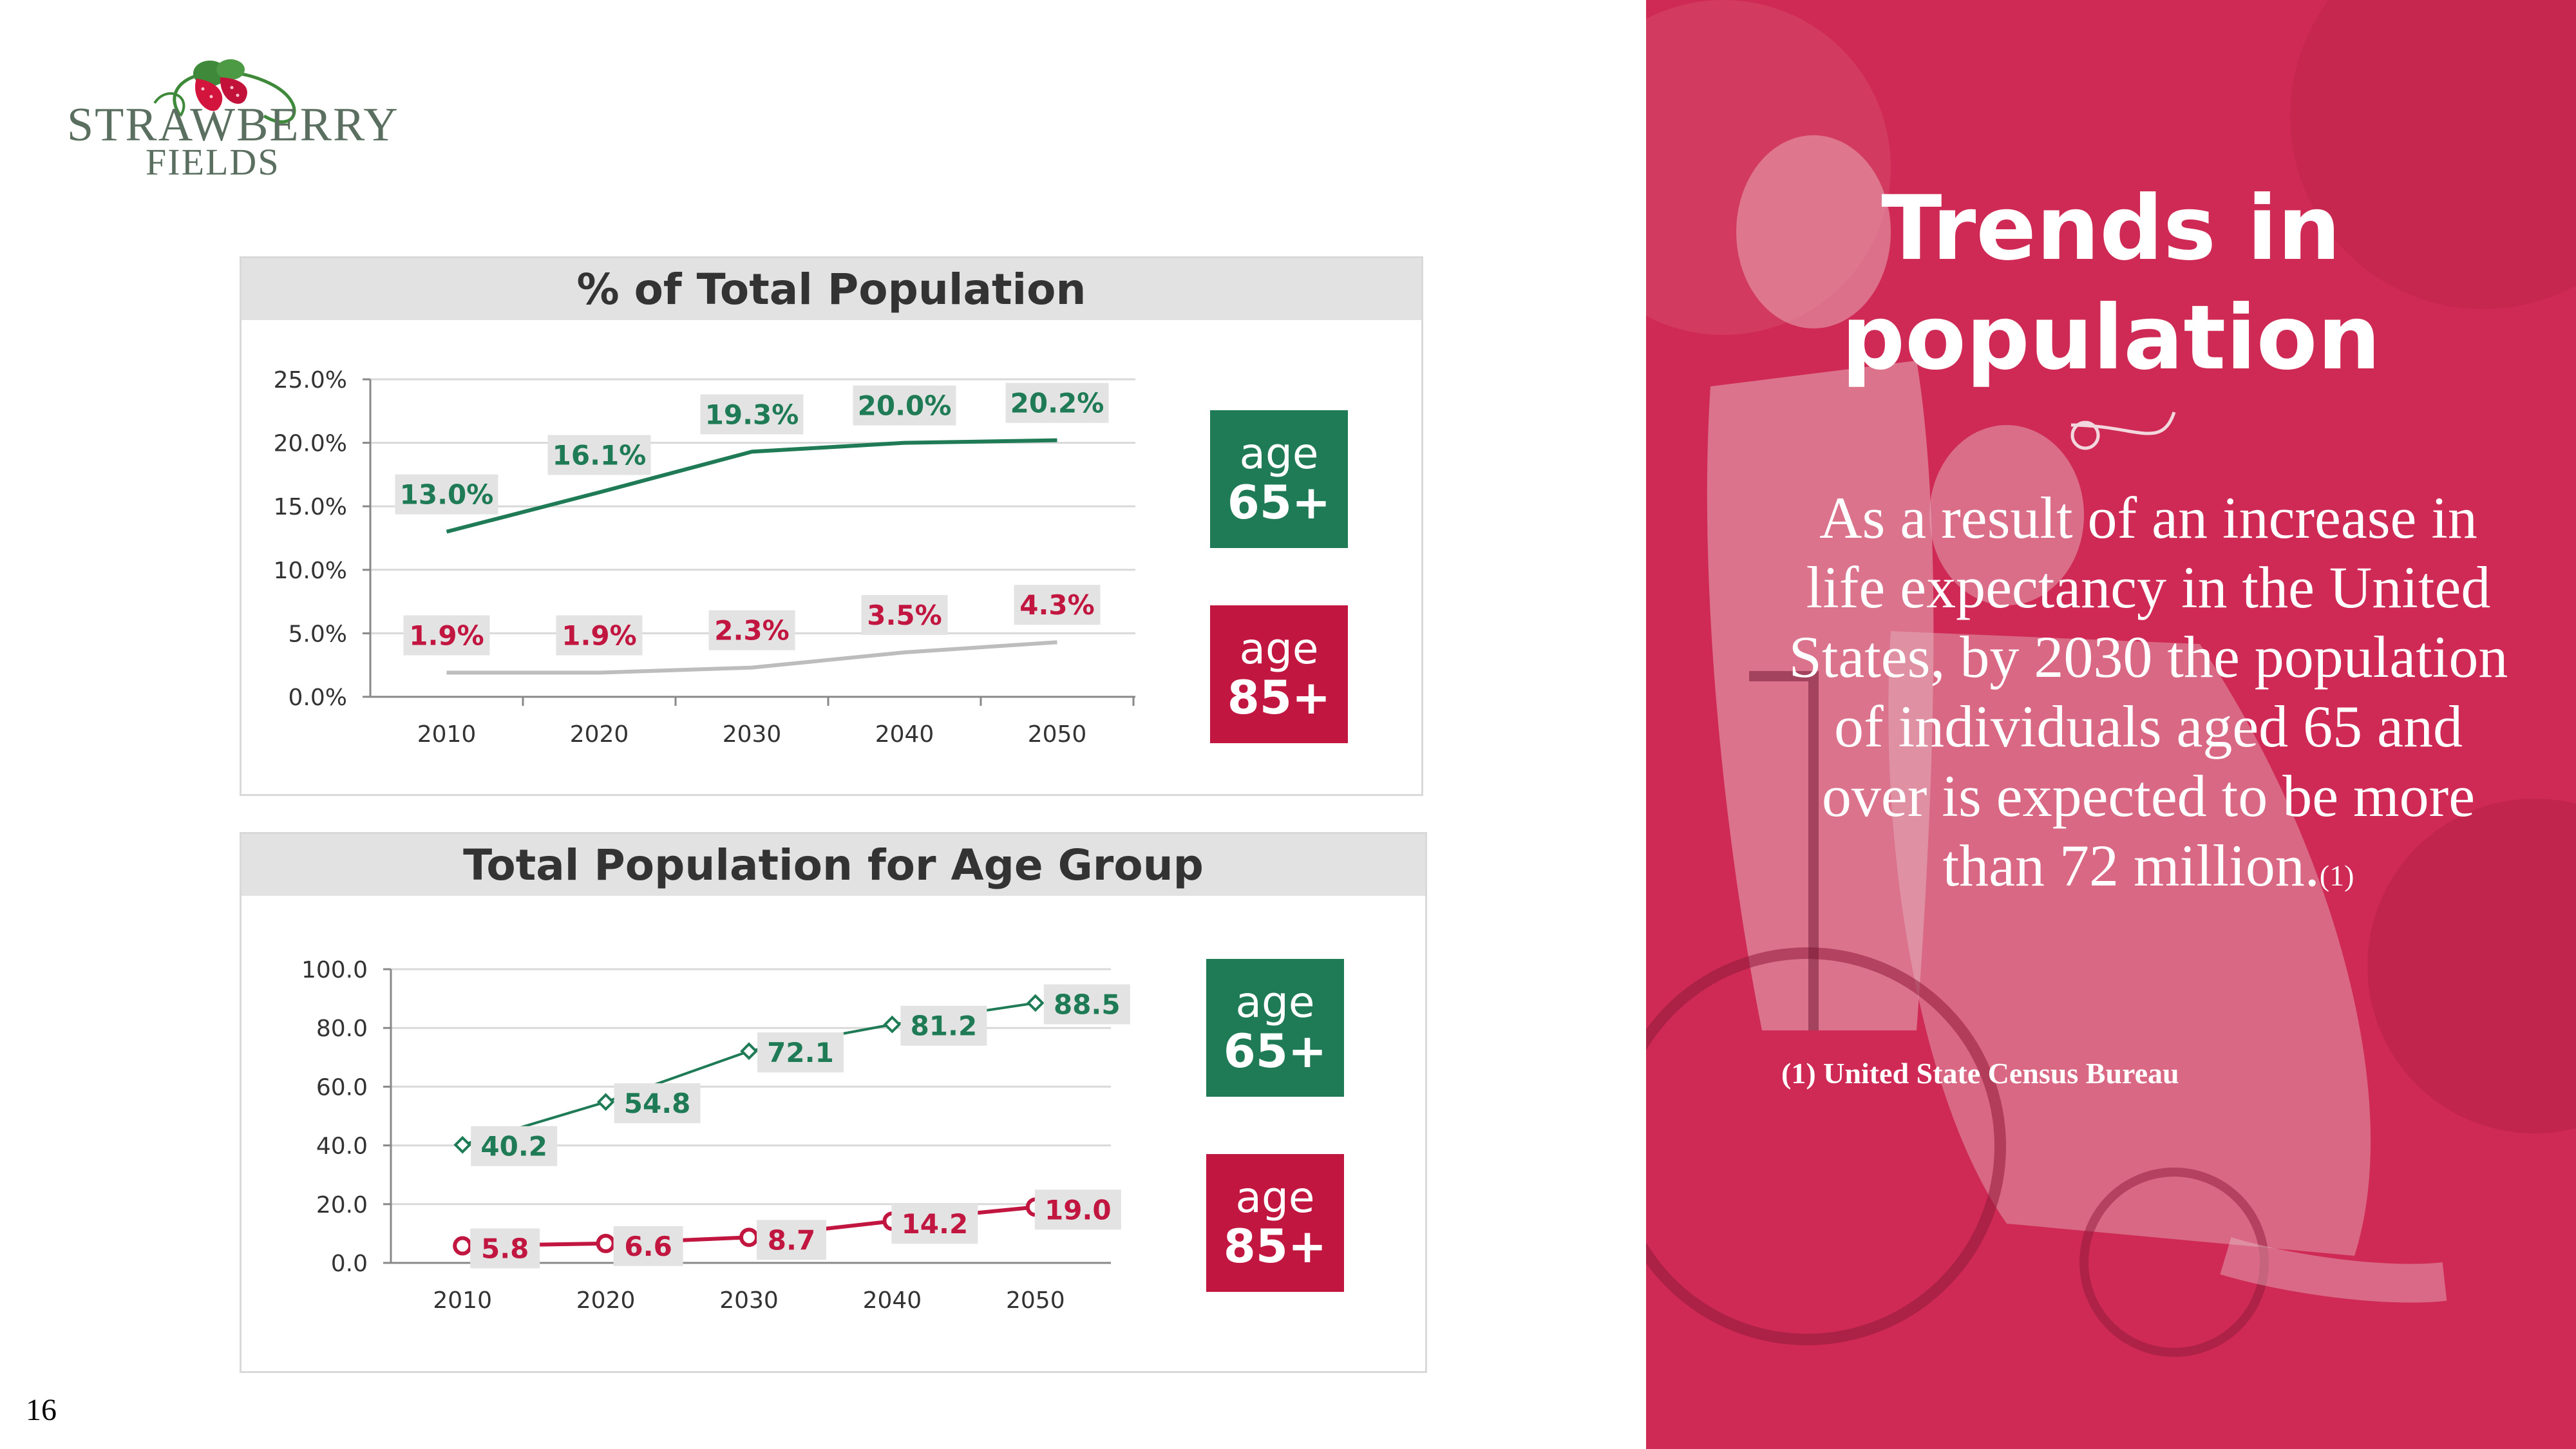 This screenshot has width=2576, height=1449. Describe the element at coordinates (350, 1264) in the screenshot. I see `y-tick-label: 0.0` at that location.